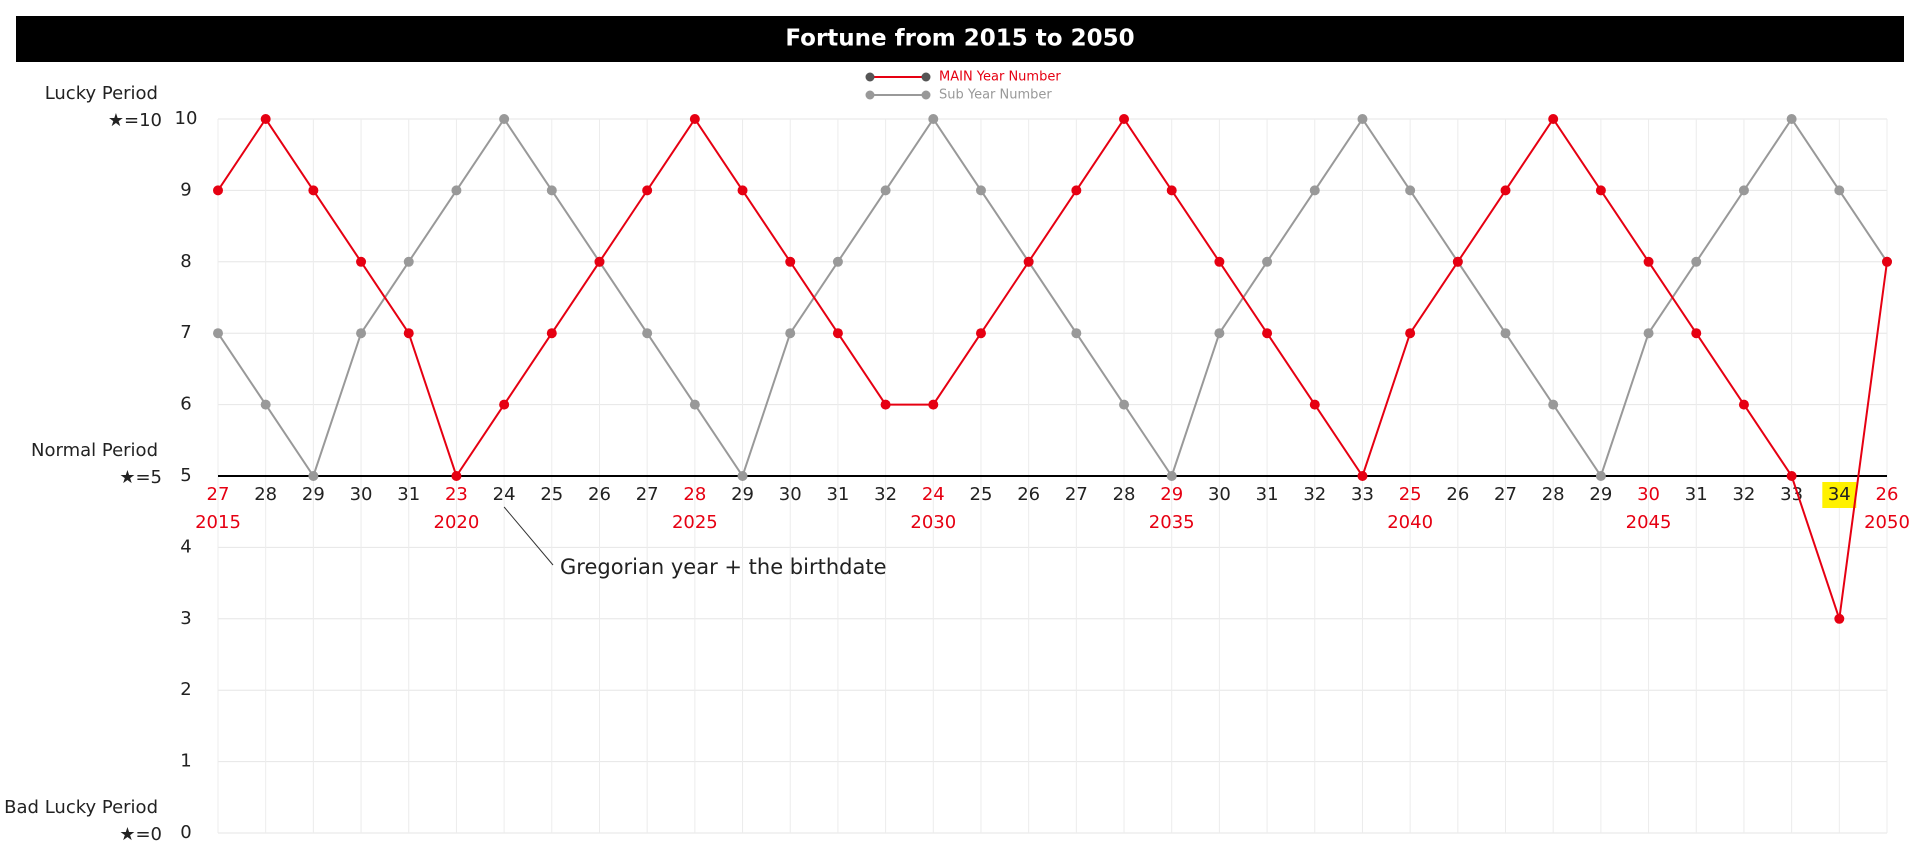 This screenshot has width=1920, height=861. What do you see at coordinates (960, 39) in the screenshot?
I see `title-bar` at bounding box center [960, 39].